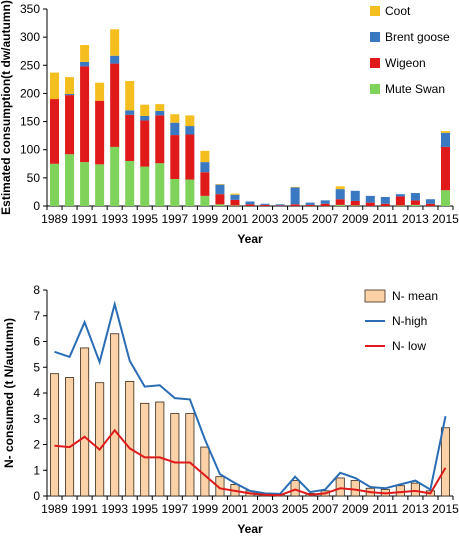  I want to click on y-tick-label: 5, so click(36, 367).